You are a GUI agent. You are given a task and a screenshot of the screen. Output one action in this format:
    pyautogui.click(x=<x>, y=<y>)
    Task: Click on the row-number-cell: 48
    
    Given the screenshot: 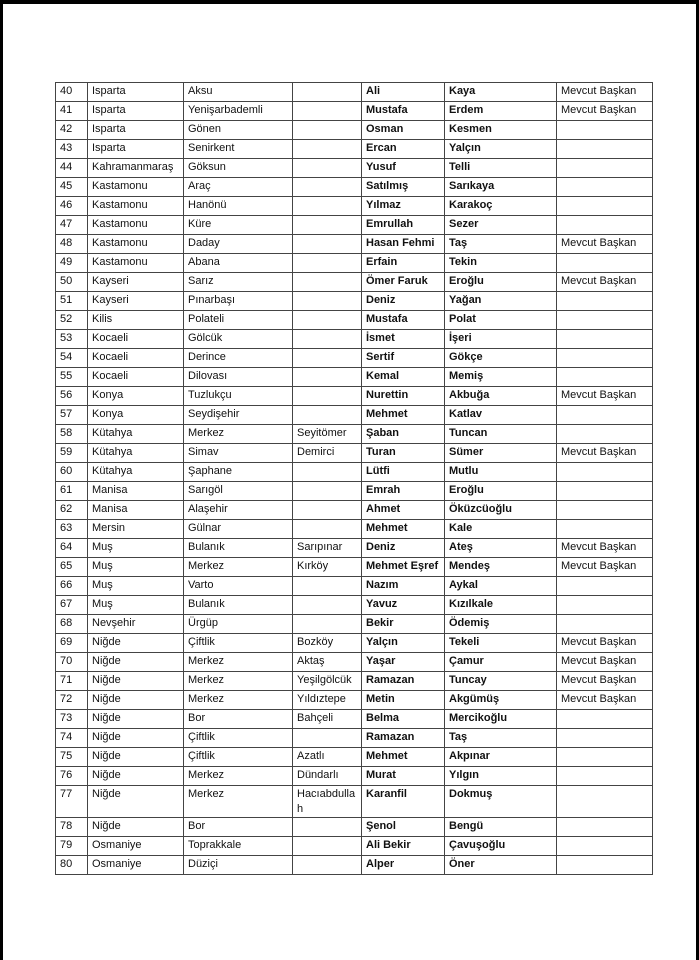 What is the action you would take?
    pyautogui.click(x=71, y=244)
    